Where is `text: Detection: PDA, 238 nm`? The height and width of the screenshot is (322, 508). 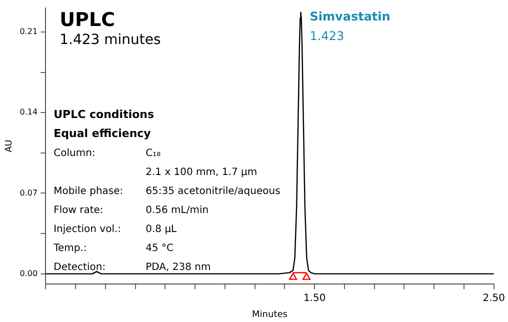 text: Detection: PDA, 238 nm is located at coordinates (132, 267).